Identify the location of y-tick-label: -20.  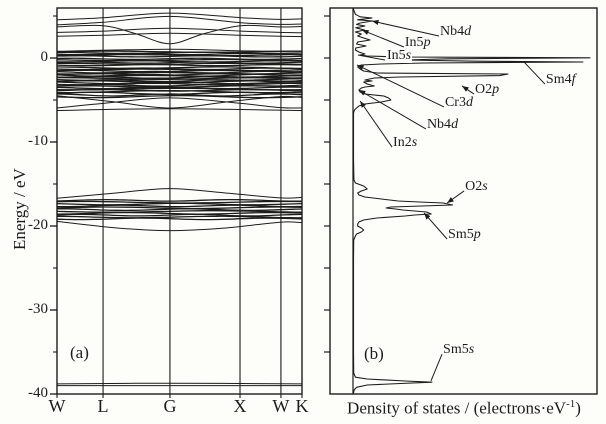
(38, 225).